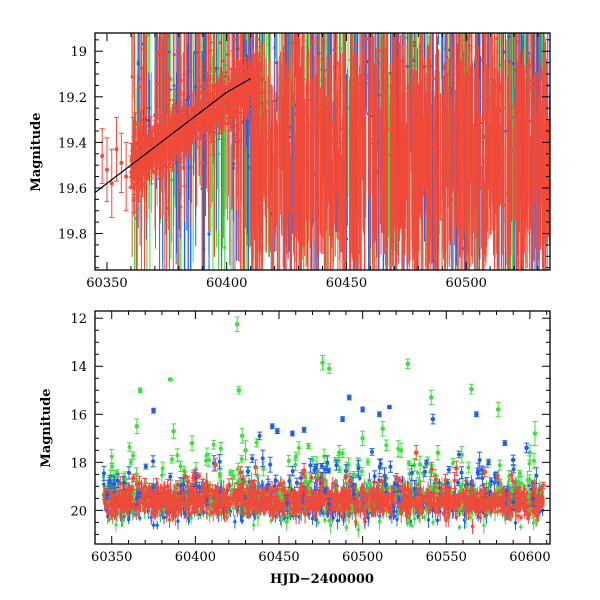  What do you see at coordinates (346, 283) in the screenshot?
I see `x-tick-label: 60450` at bounding box center [346, 283].